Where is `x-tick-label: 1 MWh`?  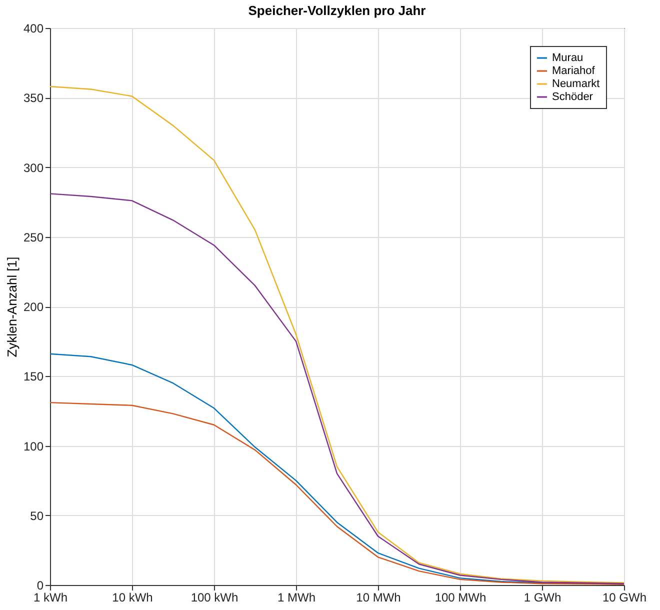
x-tick-label: 1 MWh is located at coordinates (296, 597).